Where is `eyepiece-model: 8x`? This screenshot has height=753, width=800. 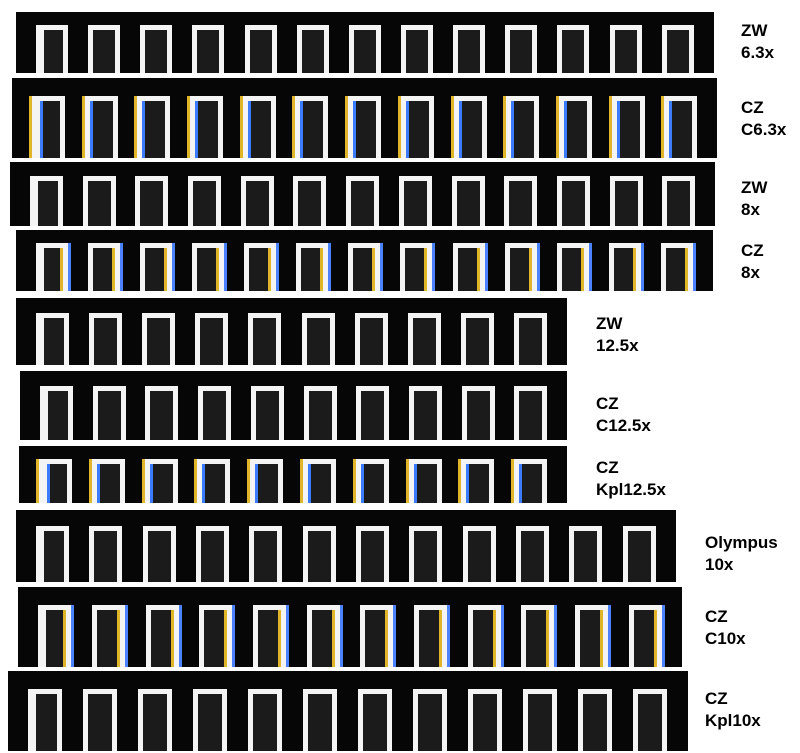
eyepiece-model: 8x is located at coordinates (750, 209).